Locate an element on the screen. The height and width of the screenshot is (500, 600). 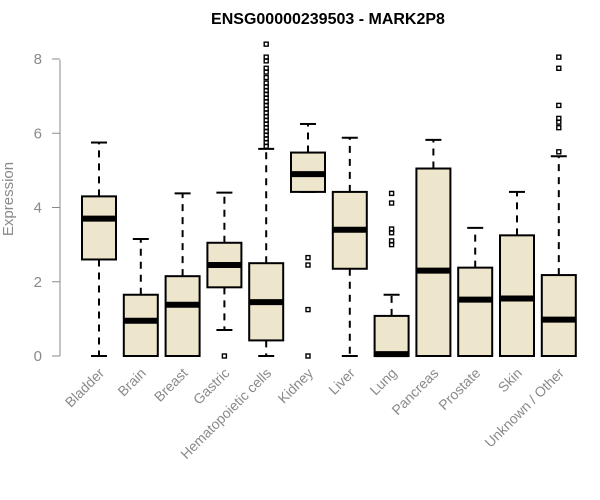
box-prostate is located at coordinates (475, 291).